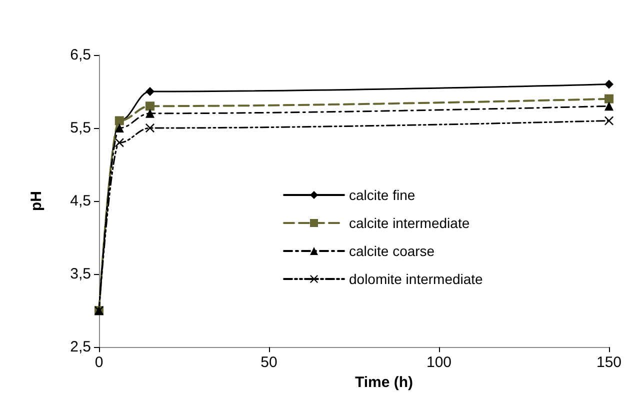 The width and height of the screenshot is (637, 403). Describe the element at coordinates (416, 279) in the screenshot. I see `legend-label: dolomite intermediate` at that location.